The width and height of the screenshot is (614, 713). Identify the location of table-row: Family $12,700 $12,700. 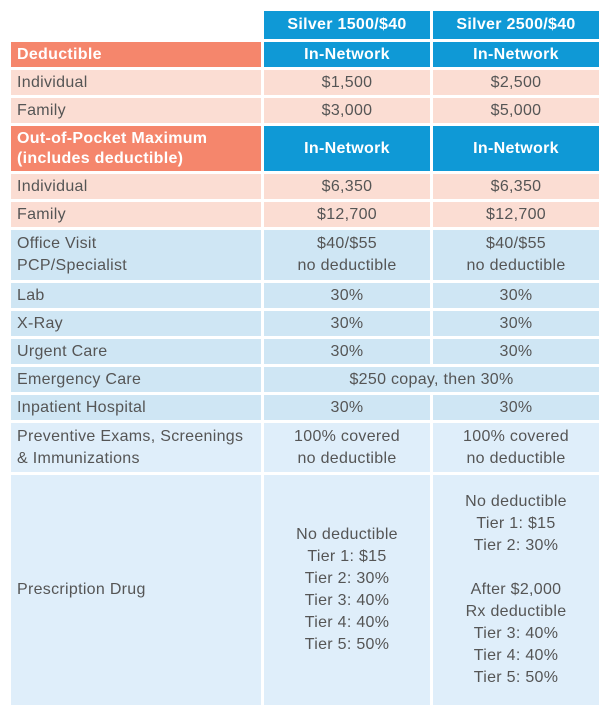
(305, 214).